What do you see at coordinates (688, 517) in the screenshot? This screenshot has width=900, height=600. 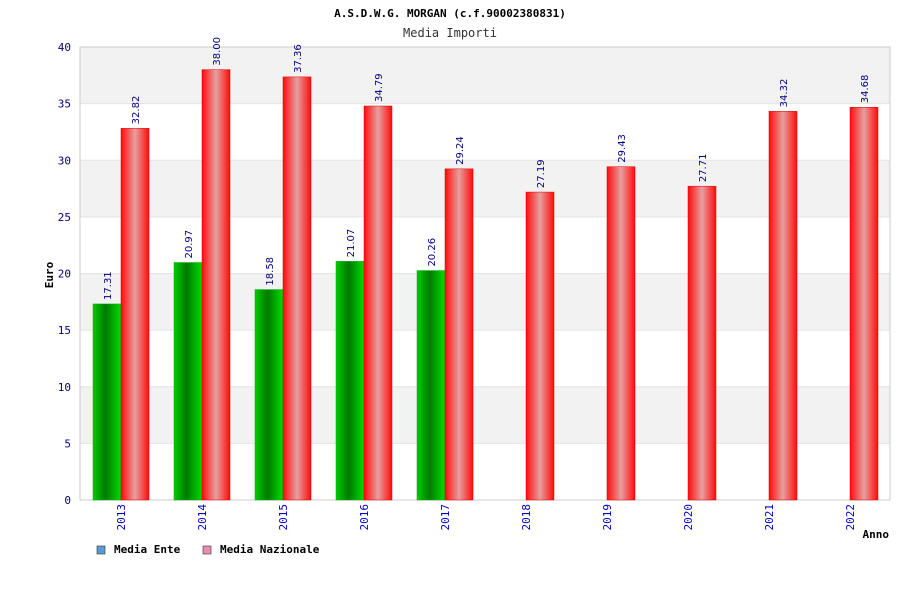 I see `x-tick-label: 2020` at bounding box center [688, 517].